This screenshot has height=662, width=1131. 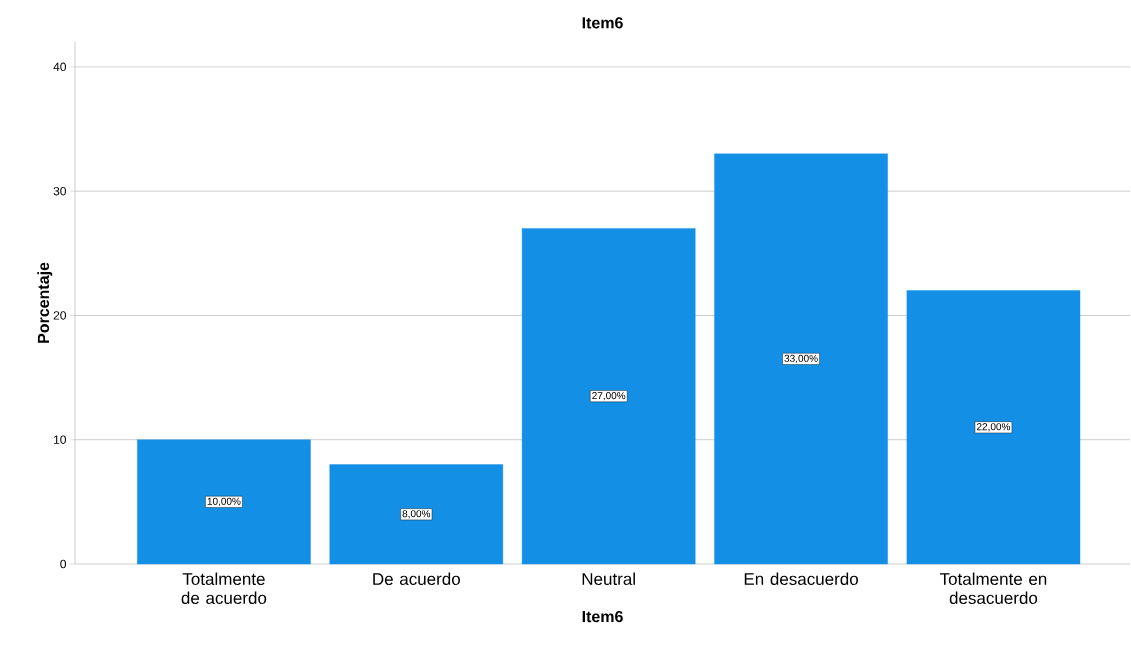 I want to click on y-axis-title: Porcentaje, so click(x=45, y=302).